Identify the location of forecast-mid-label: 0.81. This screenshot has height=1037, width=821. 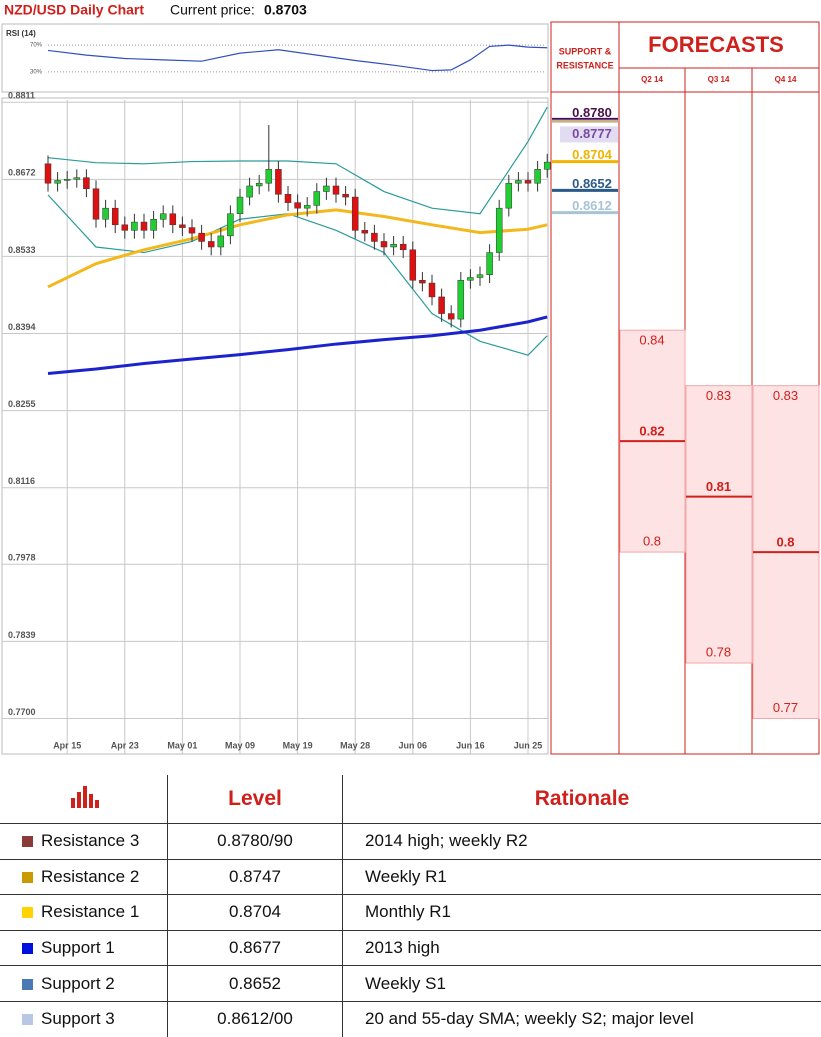
(718, 486).